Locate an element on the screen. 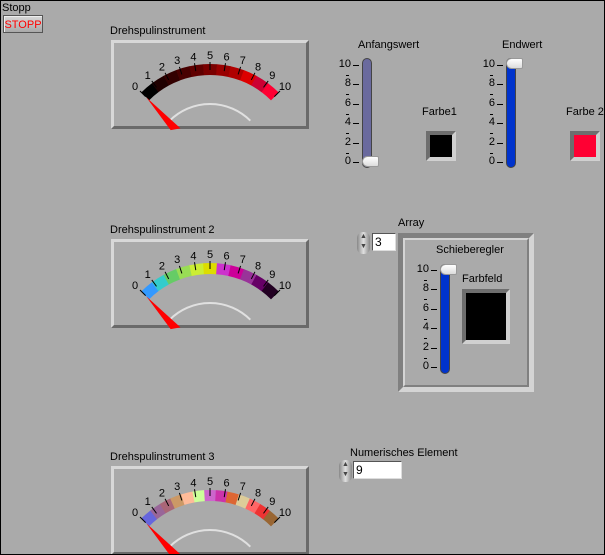  numeric-input: 9 is located at coordinates (377, 470).